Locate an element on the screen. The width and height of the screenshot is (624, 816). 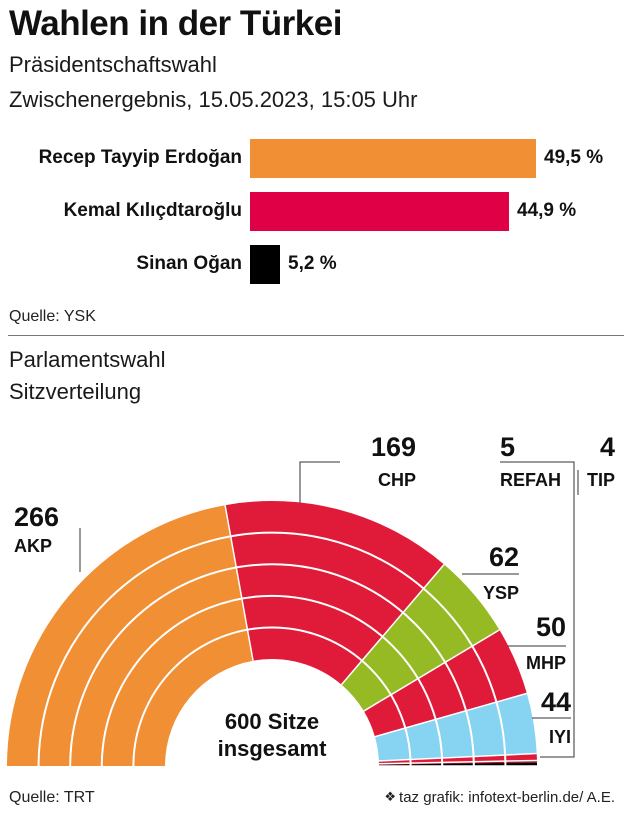
seat-segment-iyi is located at coordinates (455, 727).